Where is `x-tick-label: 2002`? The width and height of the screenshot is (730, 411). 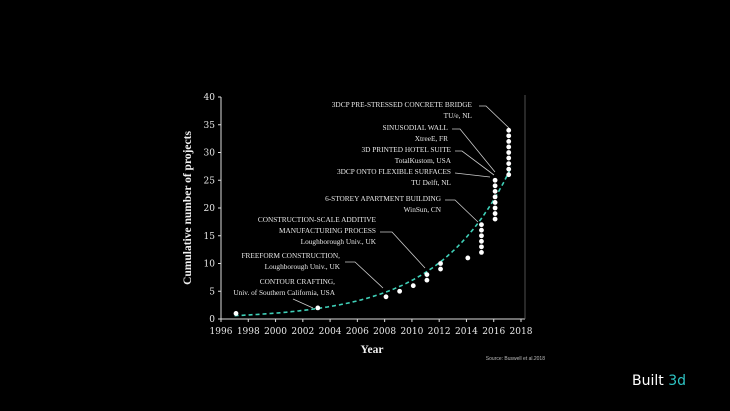
x-tick-label: 2002 is located at coordinates (302, 332).